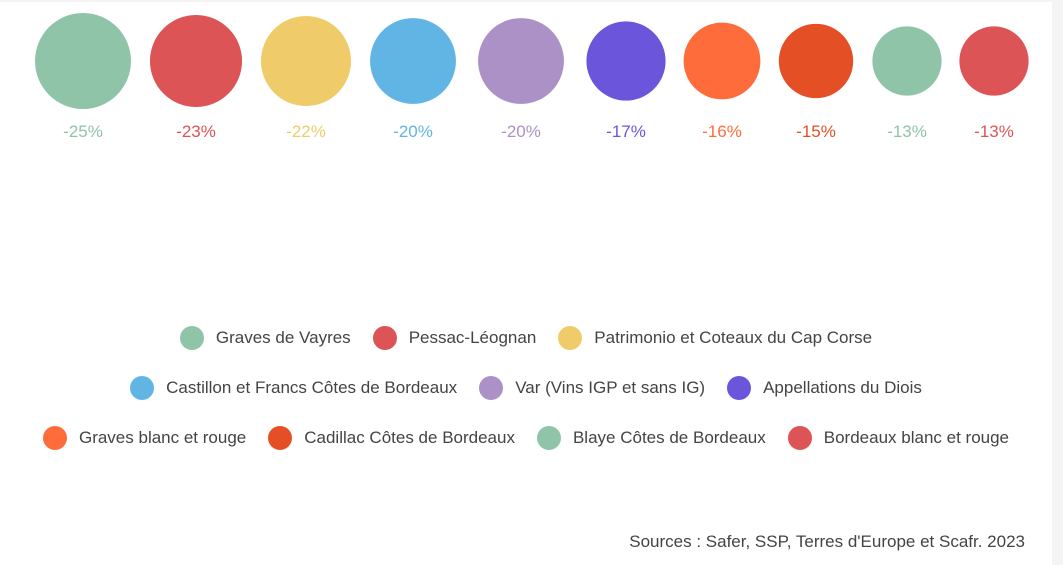 This screenshot has width=1063, height=565. I want to click on legend-item: Graves blanc et rouge, so click(144, 438).